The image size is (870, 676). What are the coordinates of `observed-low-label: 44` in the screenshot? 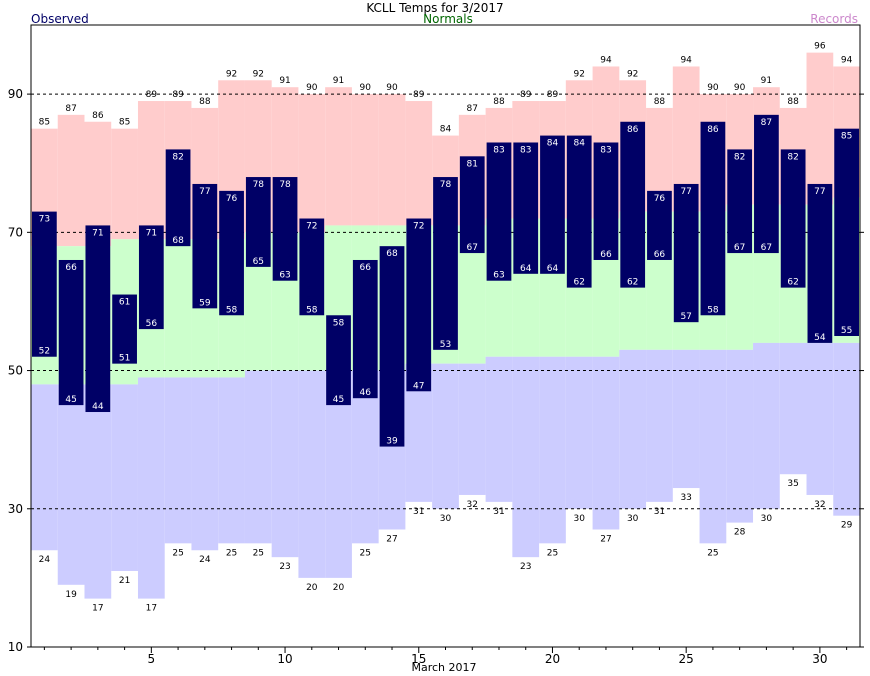 It's located at (98, 407).